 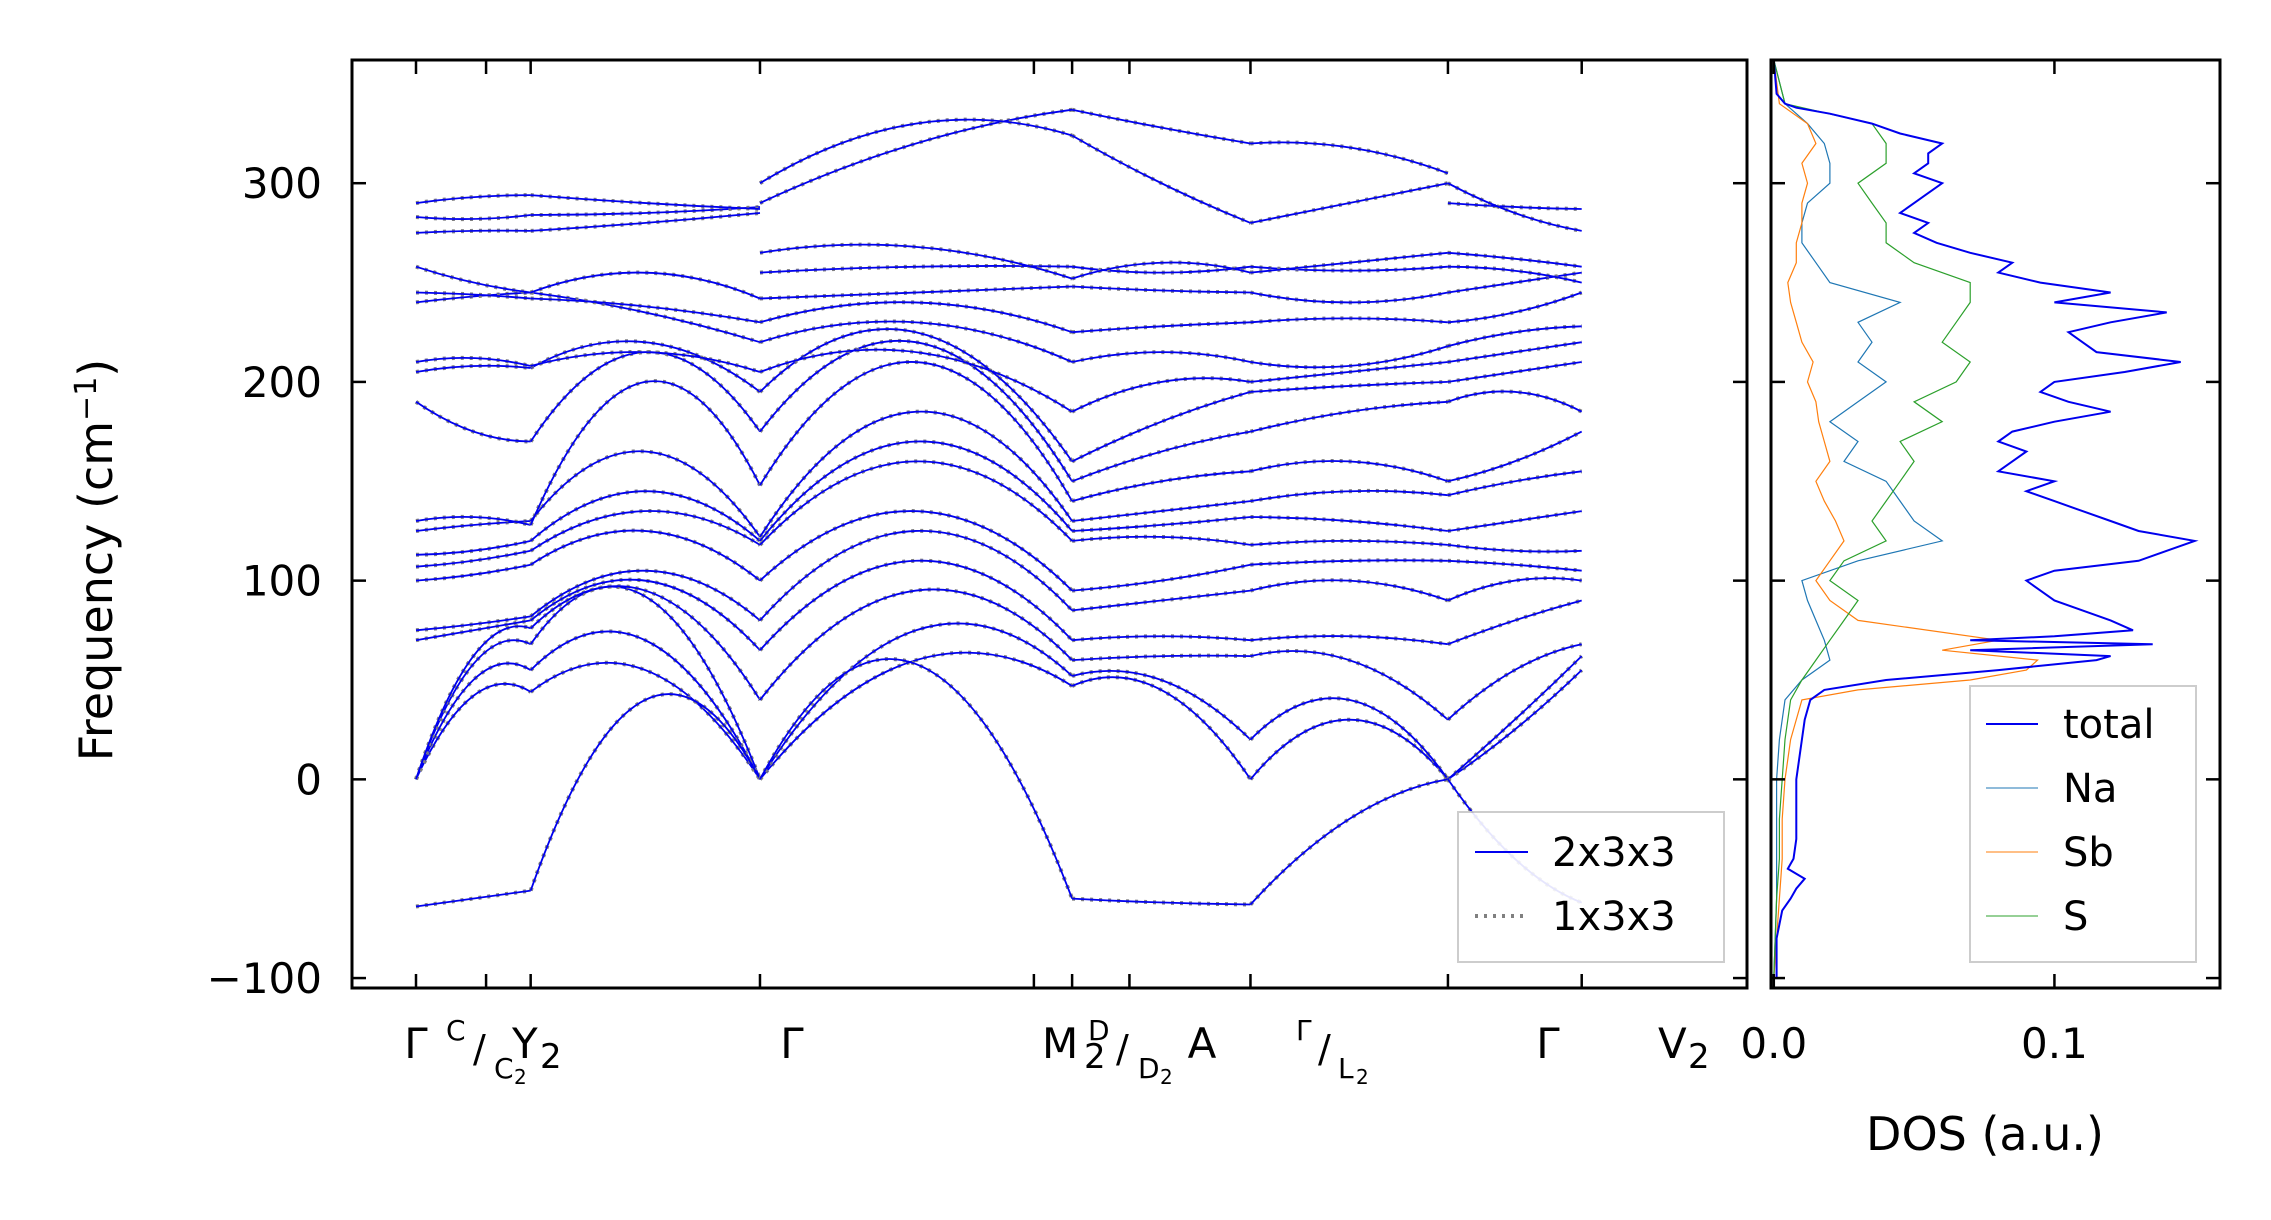 What do you see at coordinates (916, 261) in the screenshot?
I see `band-2x3x3-seg2-b17` at bounding box center [916, 261].